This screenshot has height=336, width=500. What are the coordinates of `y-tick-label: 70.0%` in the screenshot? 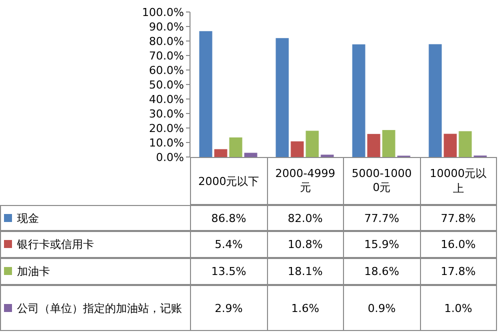 It's located at (166, 56).